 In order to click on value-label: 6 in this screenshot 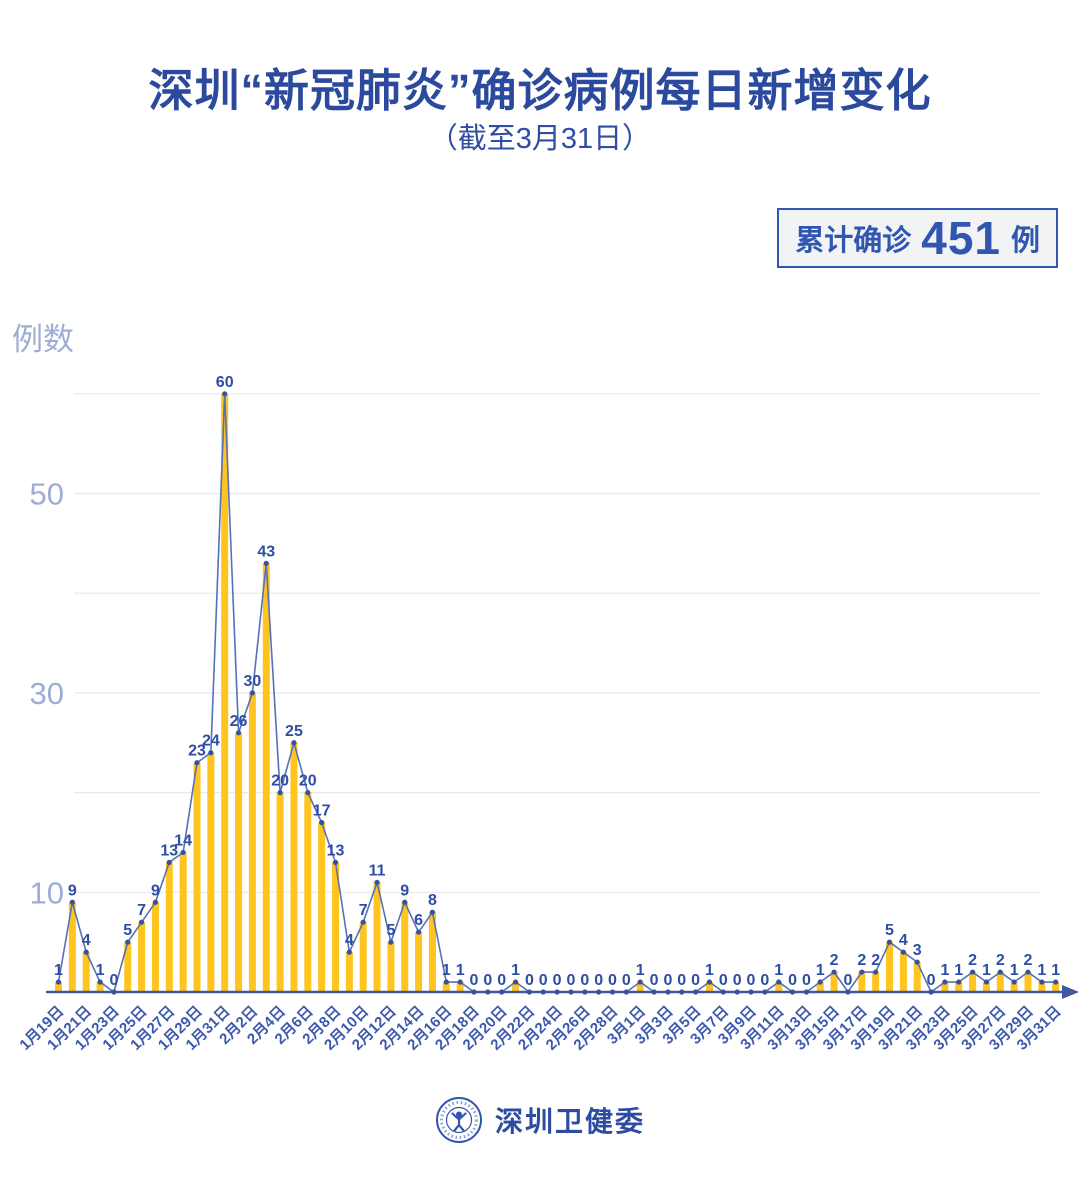, I will do `click(418, 920)`.